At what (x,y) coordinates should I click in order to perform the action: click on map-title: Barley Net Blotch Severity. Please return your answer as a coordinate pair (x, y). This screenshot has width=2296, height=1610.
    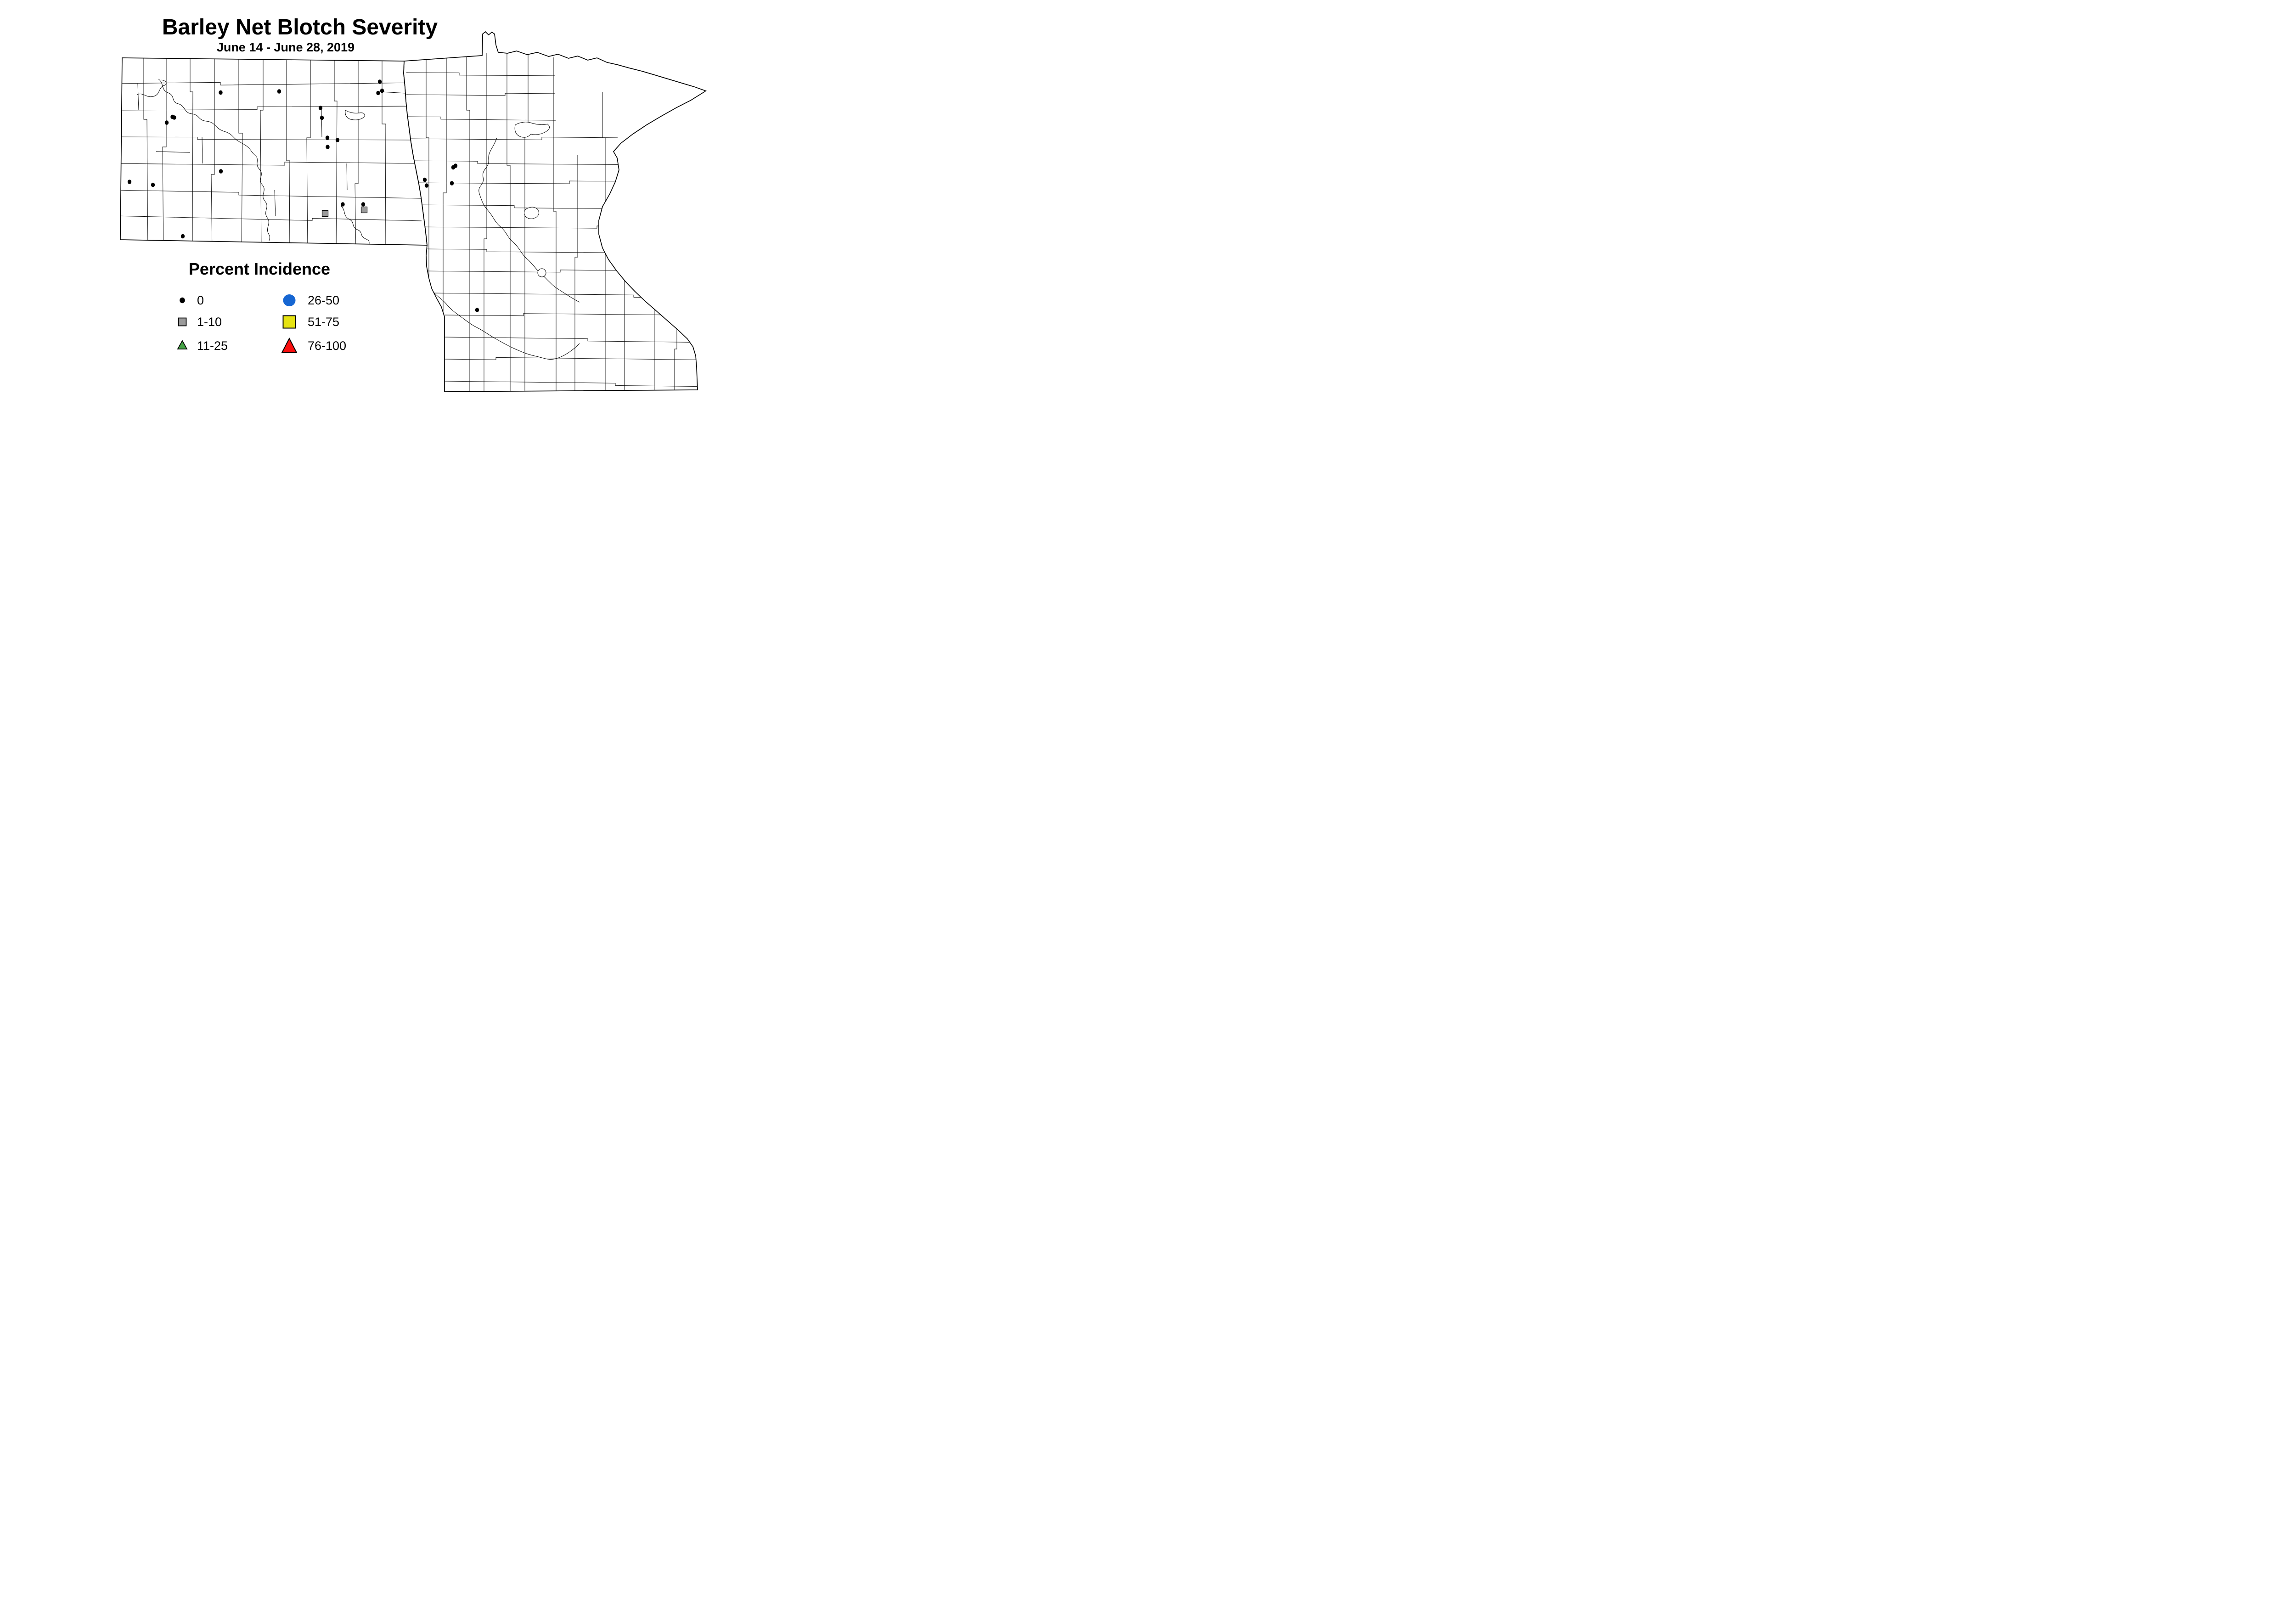
    Looking at the image, I should click on (300, 27).